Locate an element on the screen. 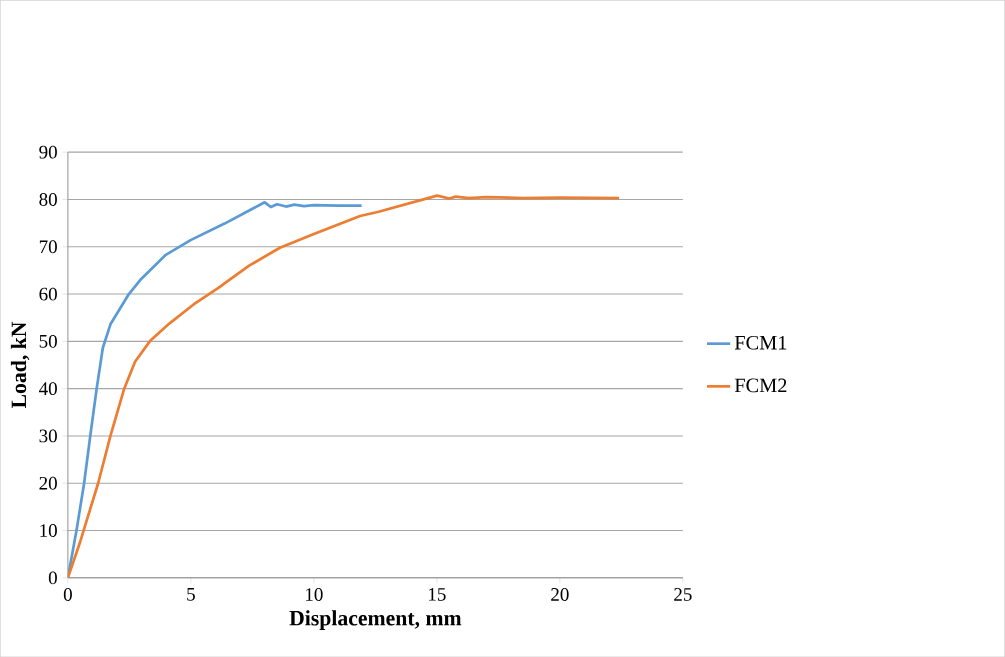 The image size is (1005, 657). y-tick-label: 0 is located at coordinates (52, 578).